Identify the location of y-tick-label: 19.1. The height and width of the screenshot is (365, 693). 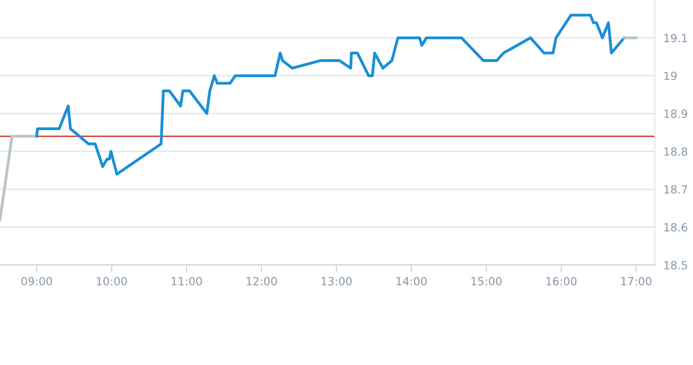
(675, 38).